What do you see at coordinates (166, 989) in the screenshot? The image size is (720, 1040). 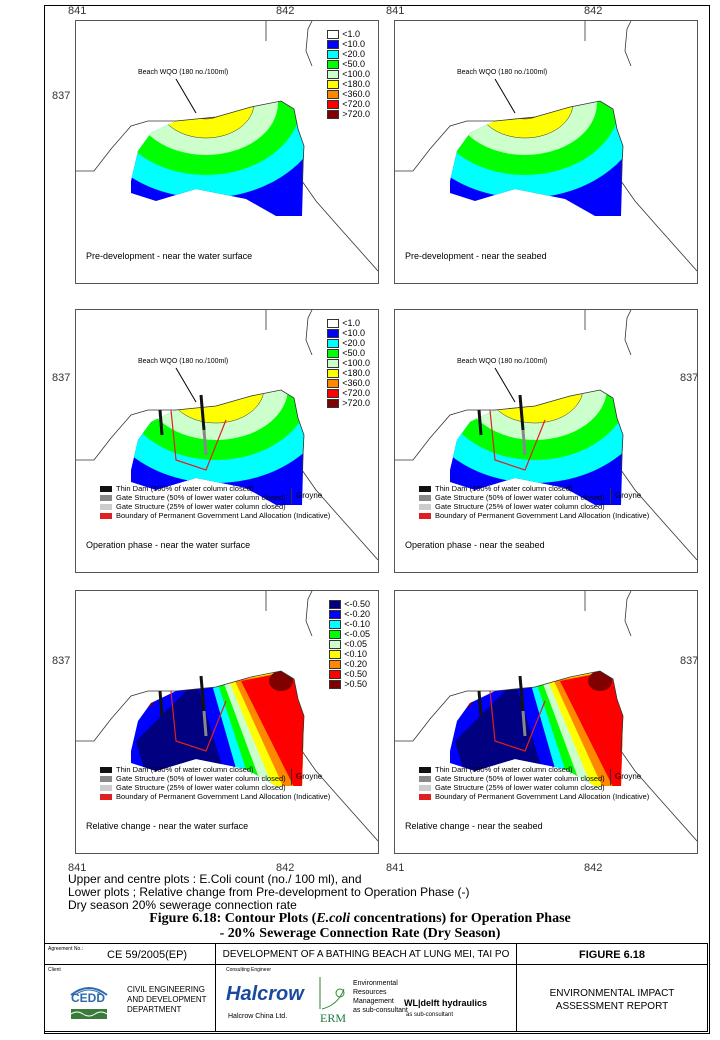 I see `client-name-line: CIVIL ENGINEERING` at bounding box center [166, 989].